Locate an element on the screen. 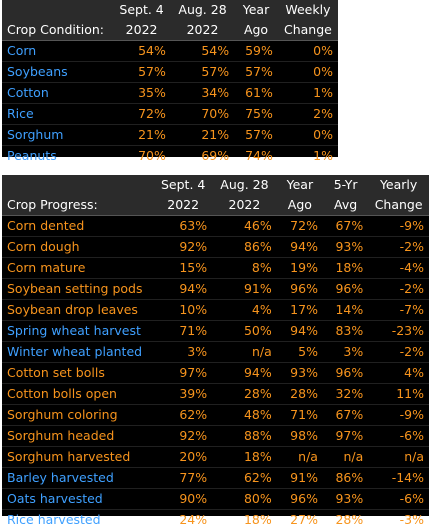 This screenshot has height=530, width=430. row-label: Corn is located at coordinates (57, 51).